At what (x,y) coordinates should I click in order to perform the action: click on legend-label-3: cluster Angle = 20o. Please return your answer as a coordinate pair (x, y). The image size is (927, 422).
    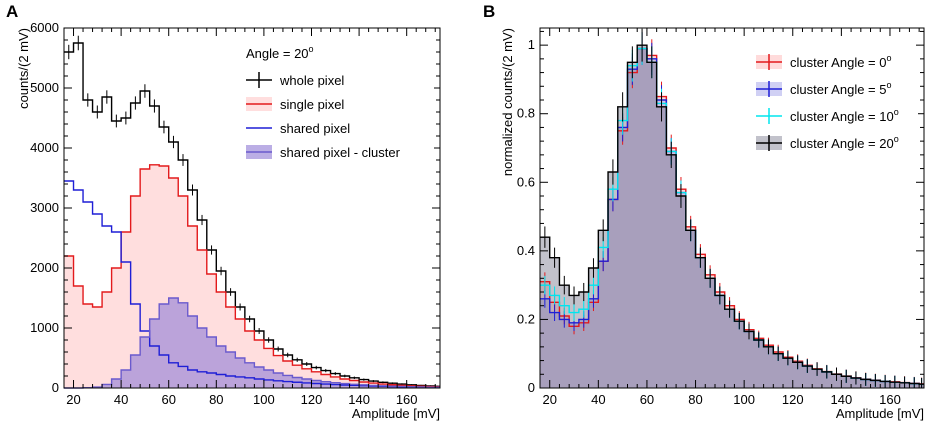
    Looking at the image, I should click on (844, 142).